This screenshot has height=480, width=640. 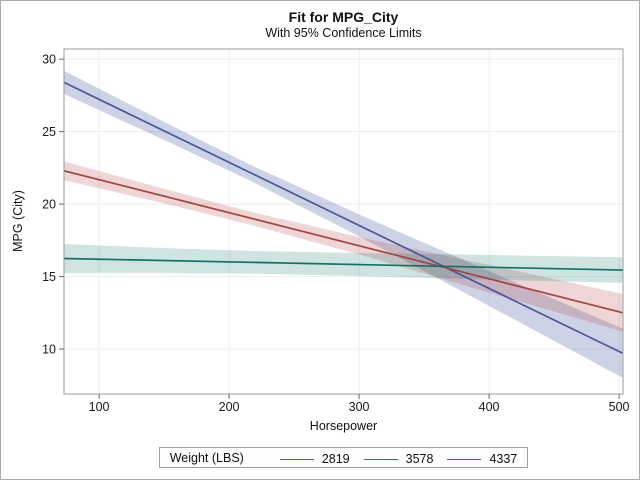 What do you see at coordinates (419, 459) in the screenshot?
I see `legend-item-label: 3578` at bounding box center [419, 459].